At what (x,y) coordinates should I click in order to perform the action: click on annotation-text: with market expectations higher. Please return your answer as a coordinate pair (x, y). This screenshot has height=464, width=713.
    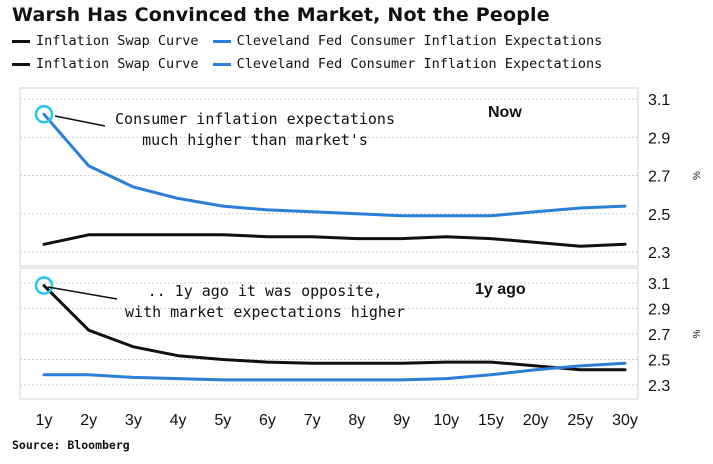
    Looking at the image, I should click on (265, 312).